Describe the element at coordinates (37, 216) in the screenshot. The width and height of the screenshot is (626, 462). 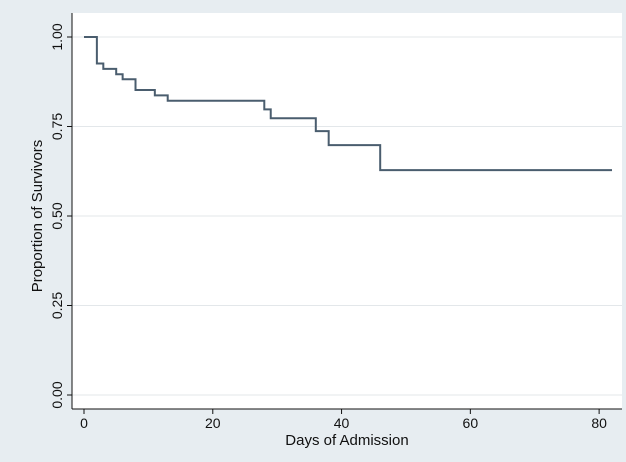
I see `y-axis-title: Proportion of Survivors` at that location.